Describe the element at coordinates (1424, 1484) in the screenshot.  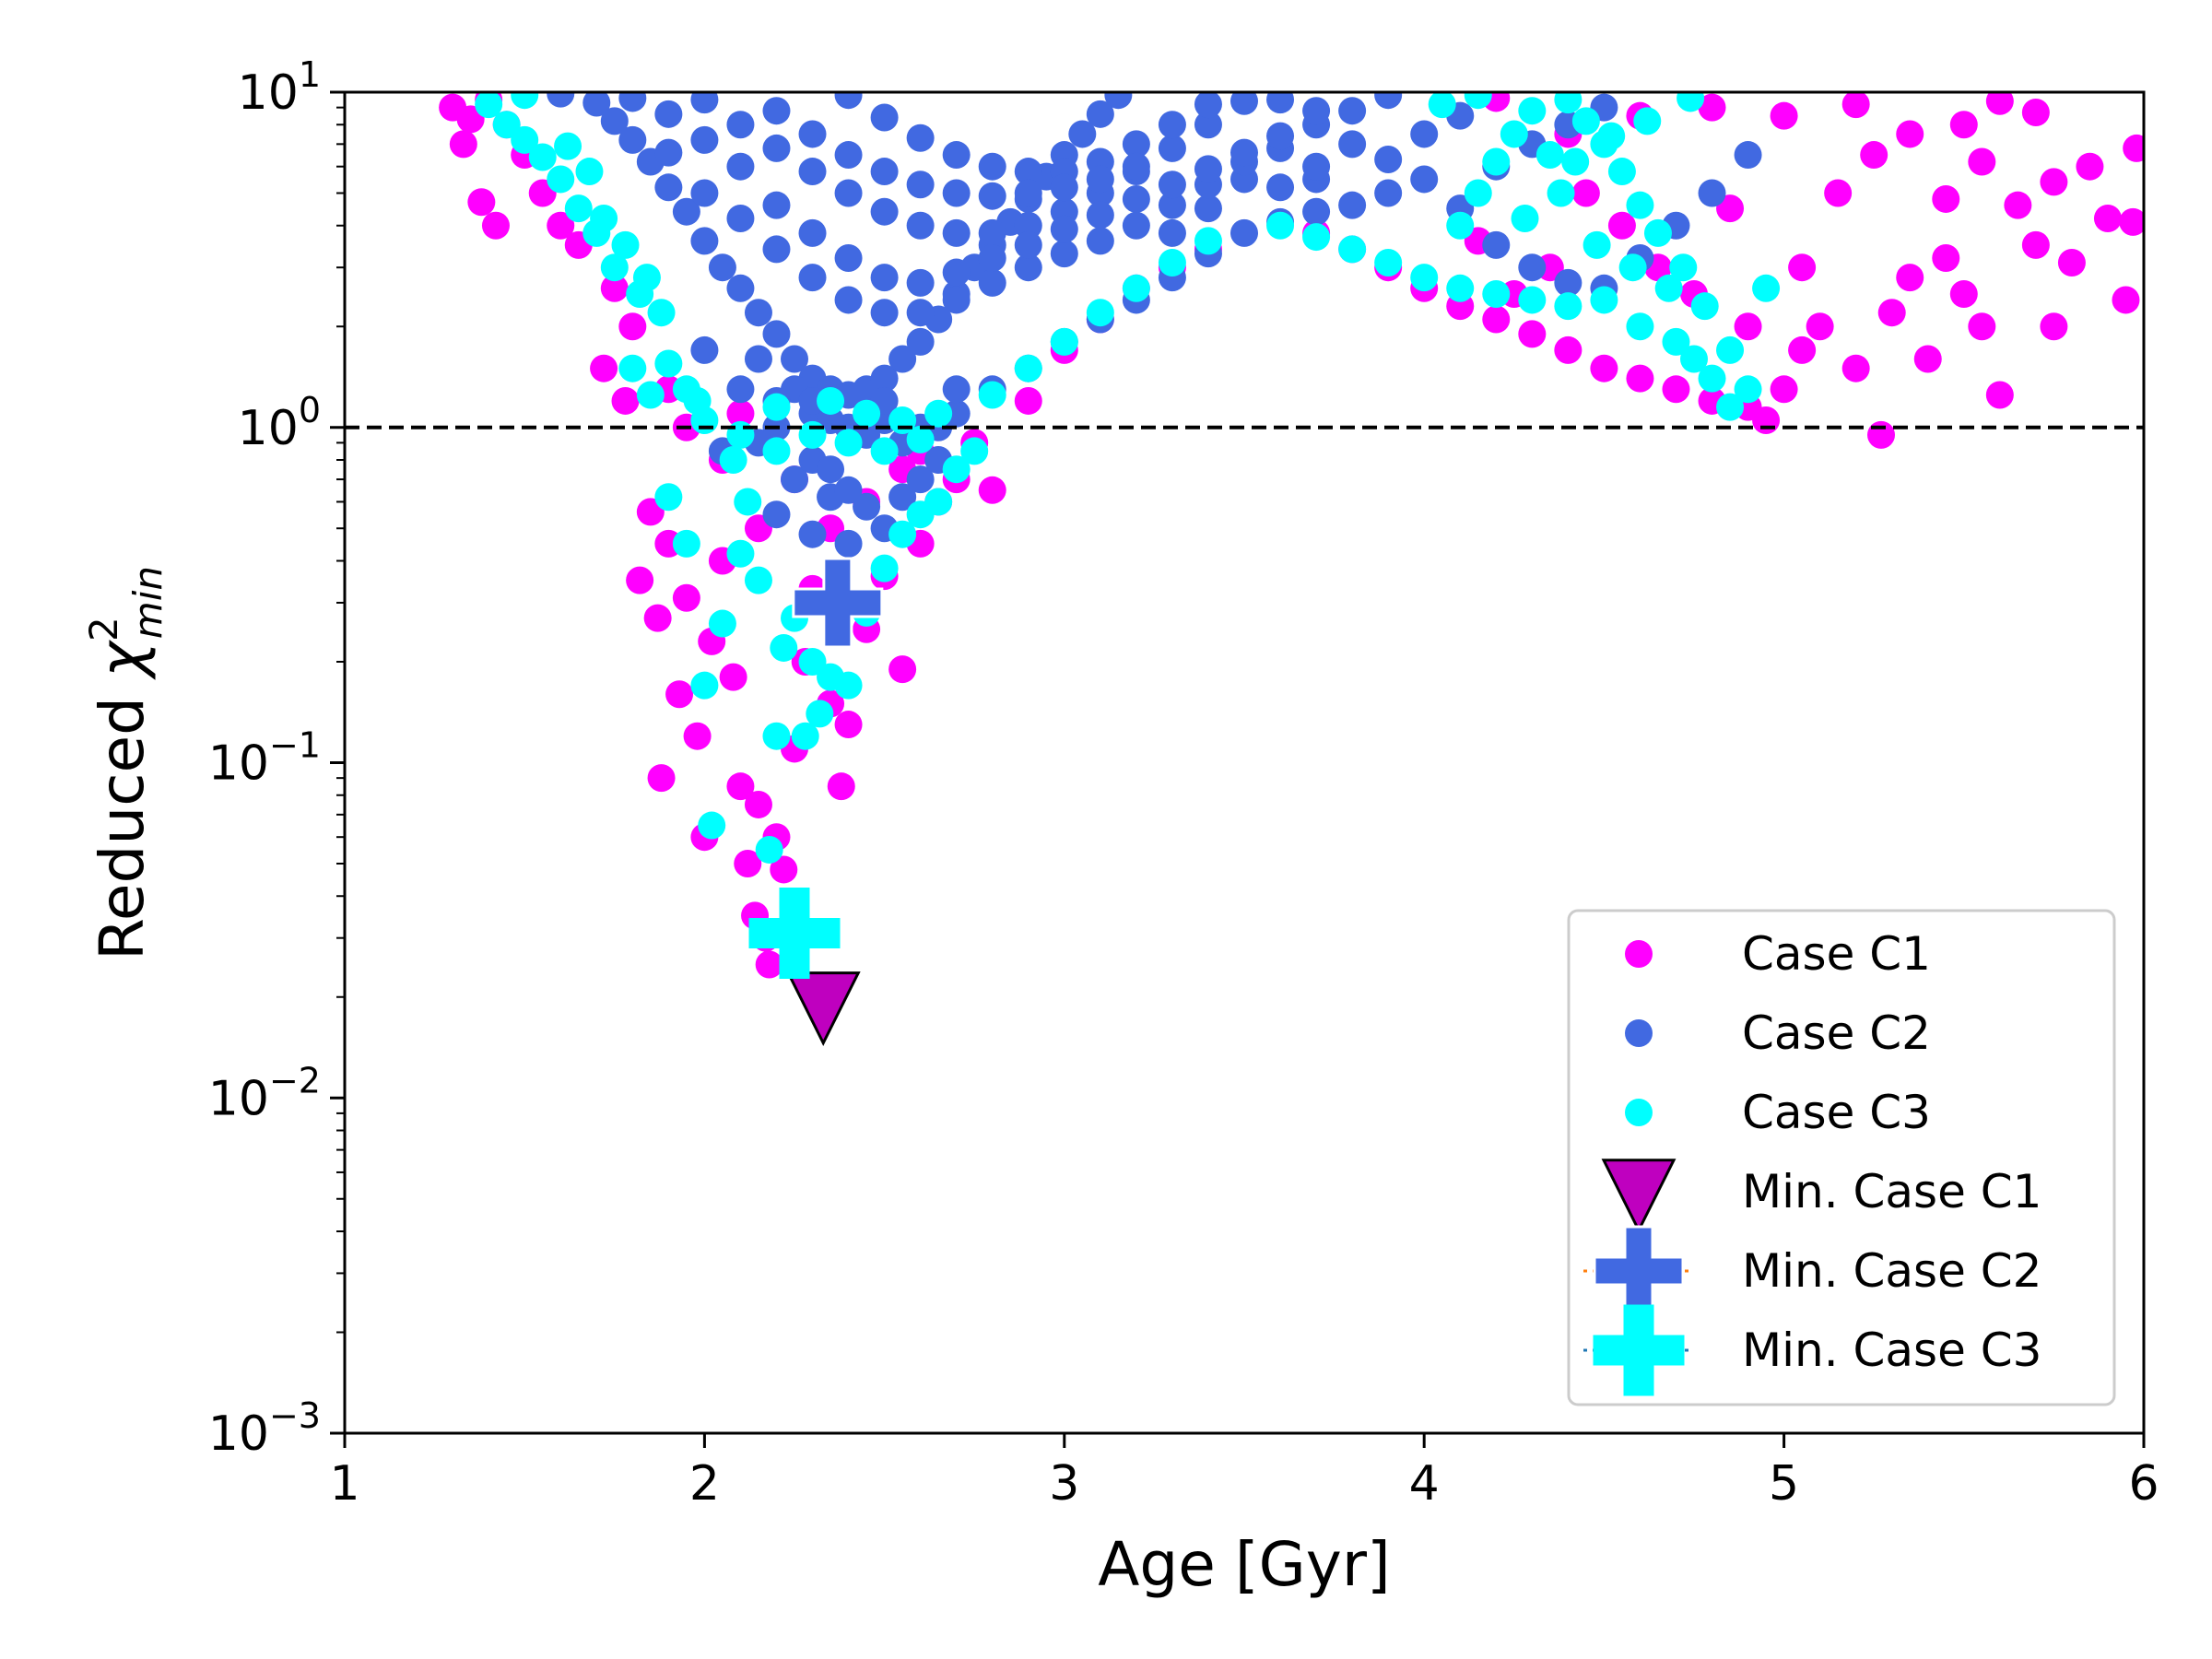
I see `x-tick-label: 4` at that location.